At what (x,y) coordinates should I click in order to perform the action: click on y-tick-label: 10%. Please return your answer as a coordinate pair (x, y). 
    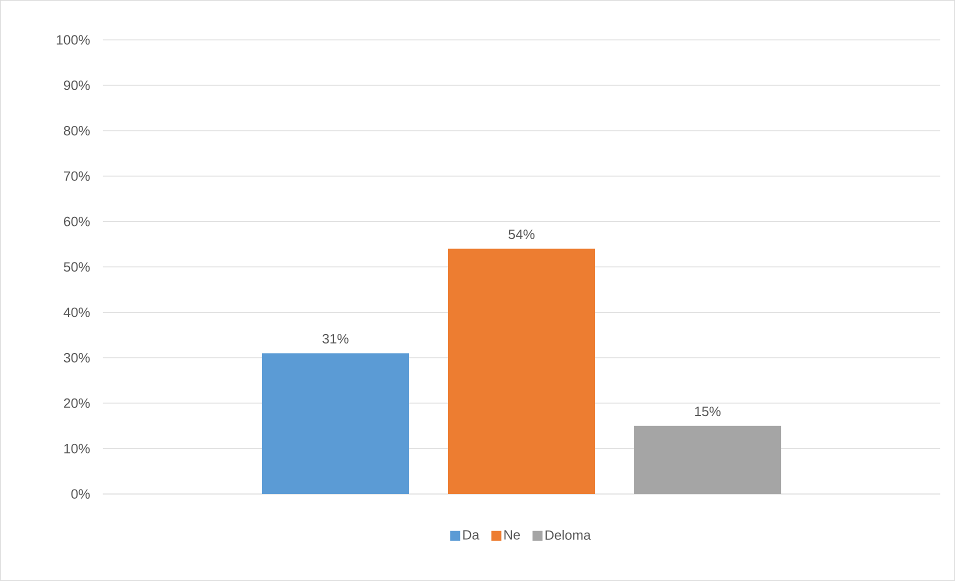
    Looking at the image, I should click on (77, 449).